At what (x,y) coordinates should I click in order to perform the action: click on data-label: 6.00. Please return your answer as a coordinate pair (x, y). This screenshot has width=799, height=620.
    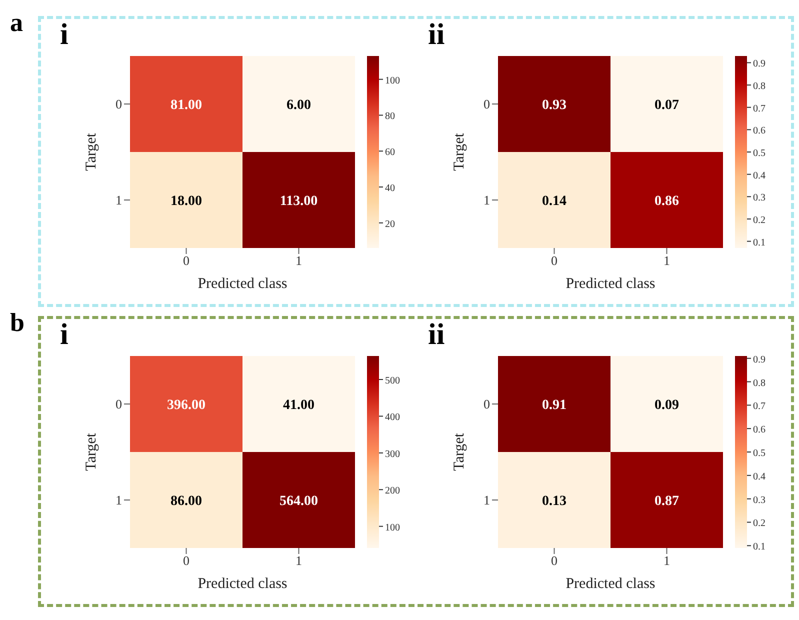
    Looking at the image, I should click on (298, 105).